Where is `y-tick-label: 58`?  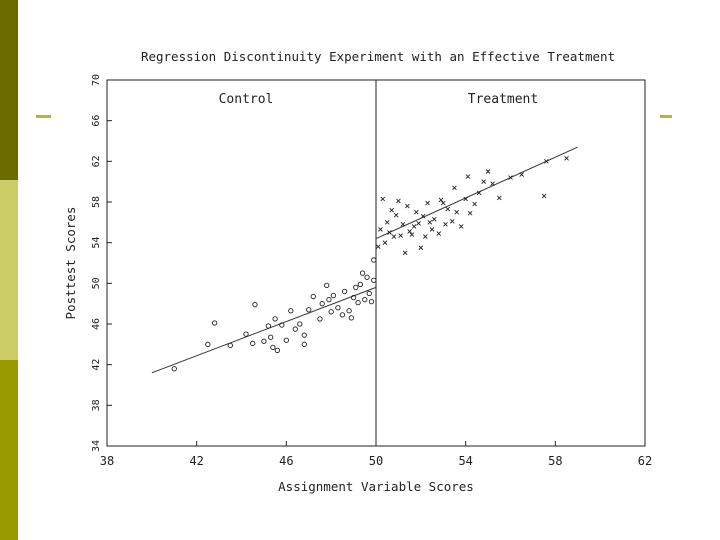
y-tick-label: 58 is located at coordinates (96, 202).